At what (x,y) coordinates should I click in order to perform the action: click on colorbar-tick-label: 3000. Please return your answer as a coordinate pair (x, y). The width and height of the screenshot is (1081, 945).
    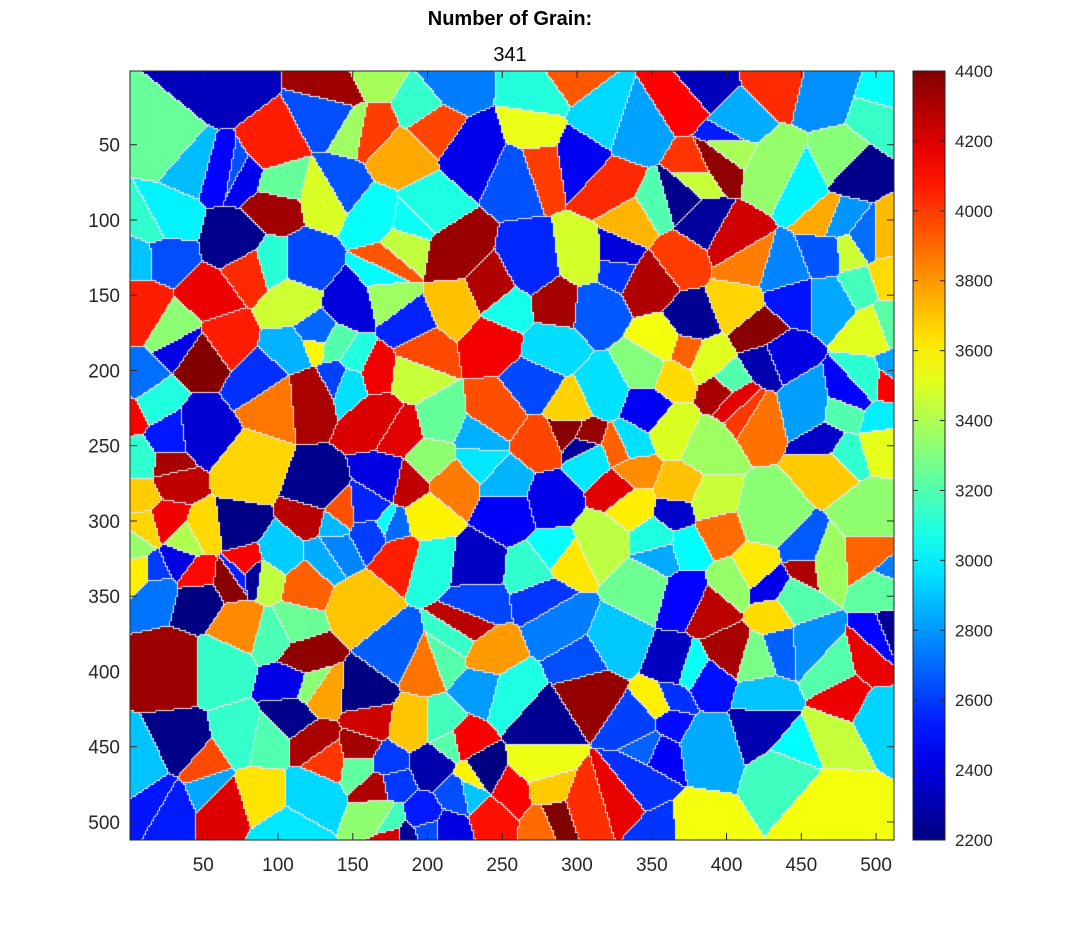
    Looking at the image, I should click on (974, 560).